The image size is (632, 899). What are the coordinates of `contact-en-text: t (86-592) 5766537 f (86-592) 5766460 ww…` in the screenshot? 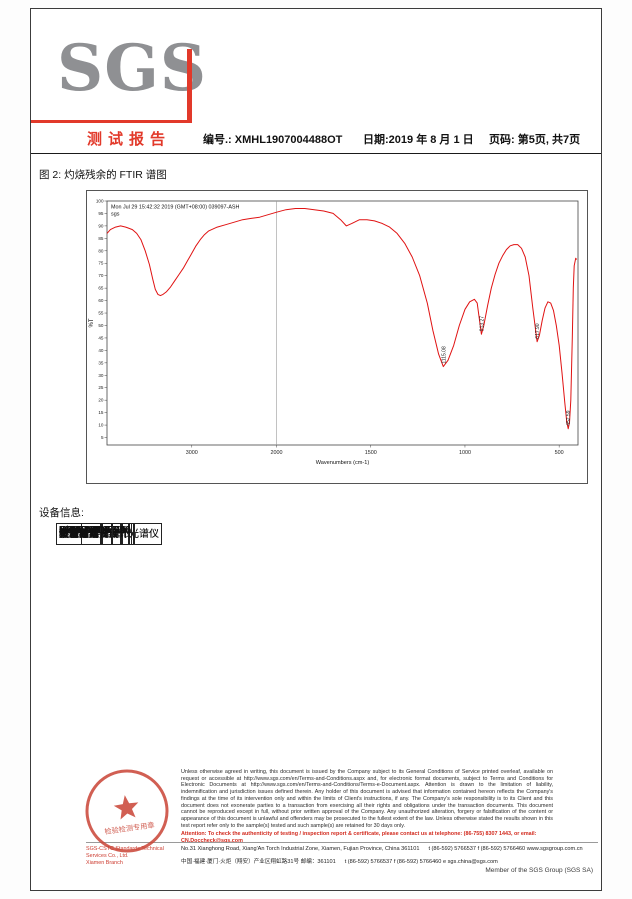 It's located at (505, 849).